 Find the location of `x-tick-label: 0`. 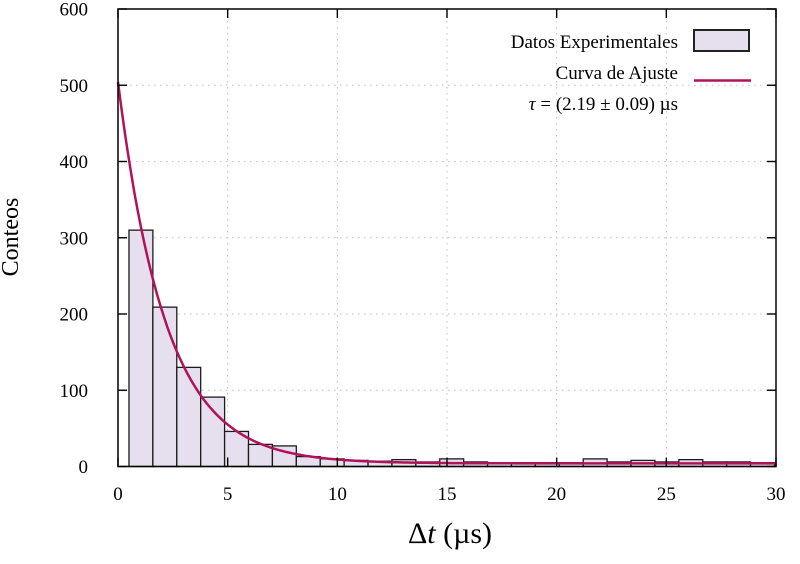

x-tick-label: 0 is located at coordinates (118, 494).